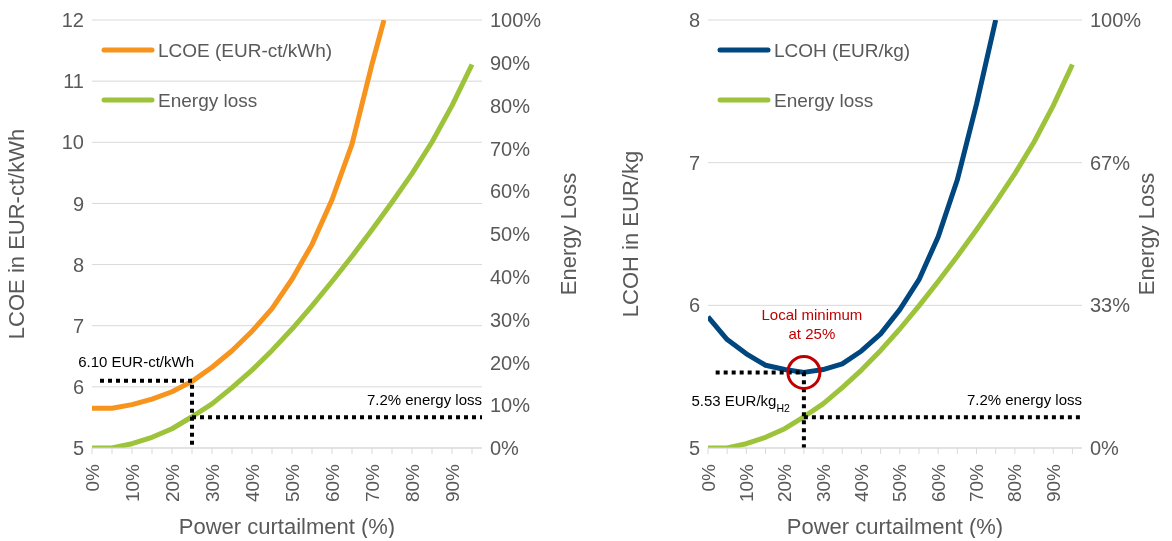 The width and height of the screenshot is (1172, 541). I want to click on annotation: 6.10 EUR-ct/kWh, so click(136, 361).